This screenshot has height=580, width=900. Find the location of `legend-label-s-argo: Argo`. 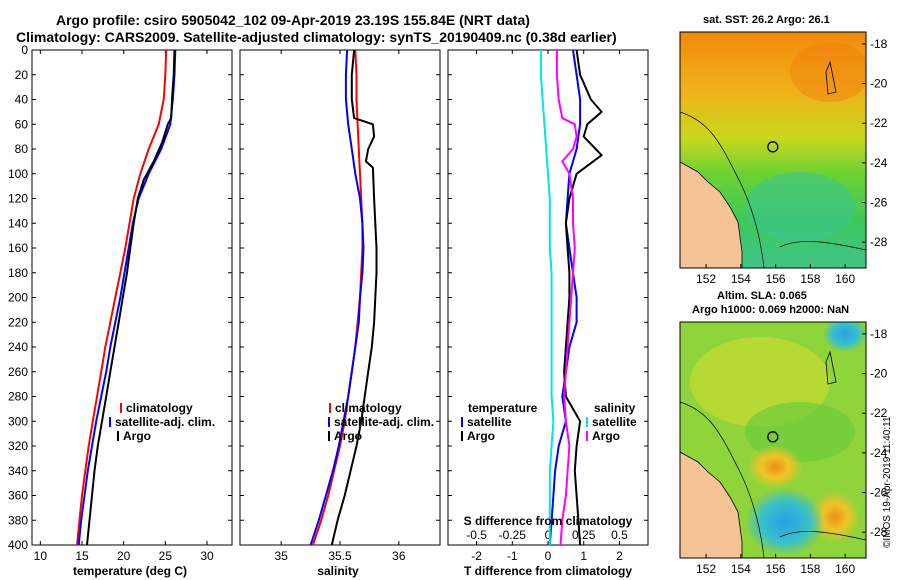

legend-label-s-argo: Argo is located at coordinates (606, 436).